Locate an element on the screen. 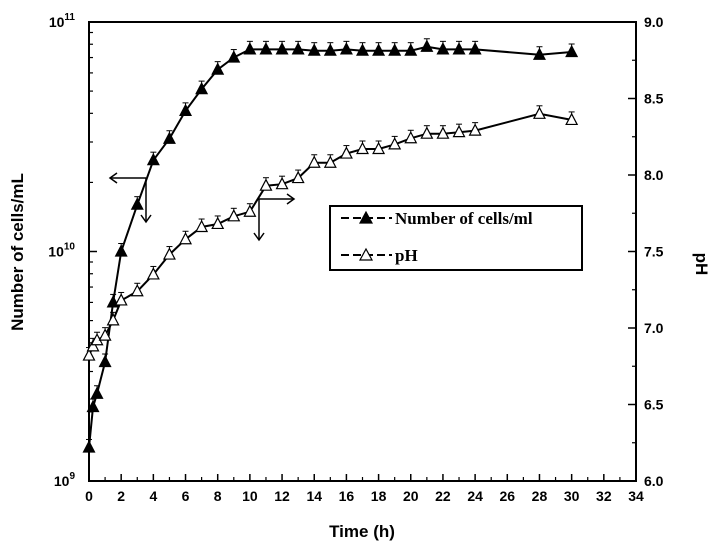 This screenshot has height=545, width=710. y-left-tick-exp: 10 is located at coordinates (70, 247).